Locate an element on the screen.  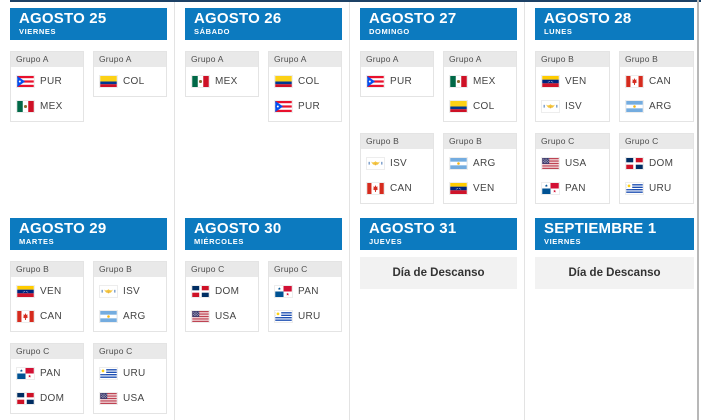
match-card: Grupo B VEN ISV is located at coordinates (572, 86).